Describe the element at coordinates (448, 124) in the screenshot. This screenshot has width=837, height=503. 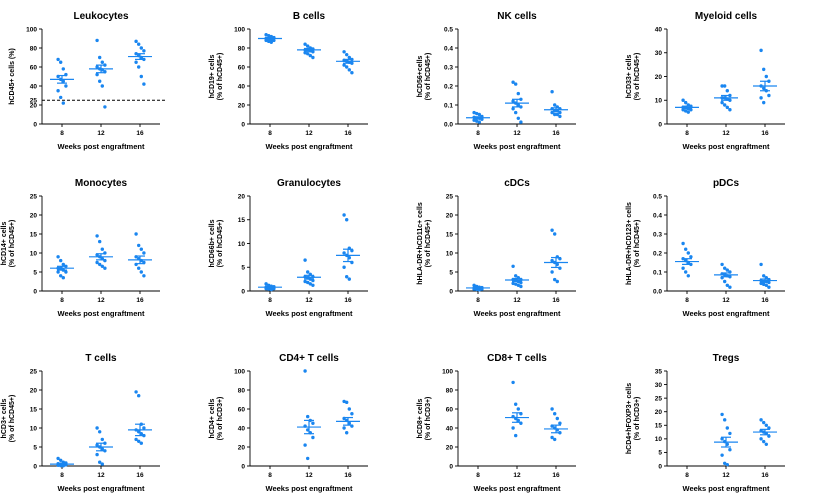
I see `y-tick-label: 0.0` at that location.